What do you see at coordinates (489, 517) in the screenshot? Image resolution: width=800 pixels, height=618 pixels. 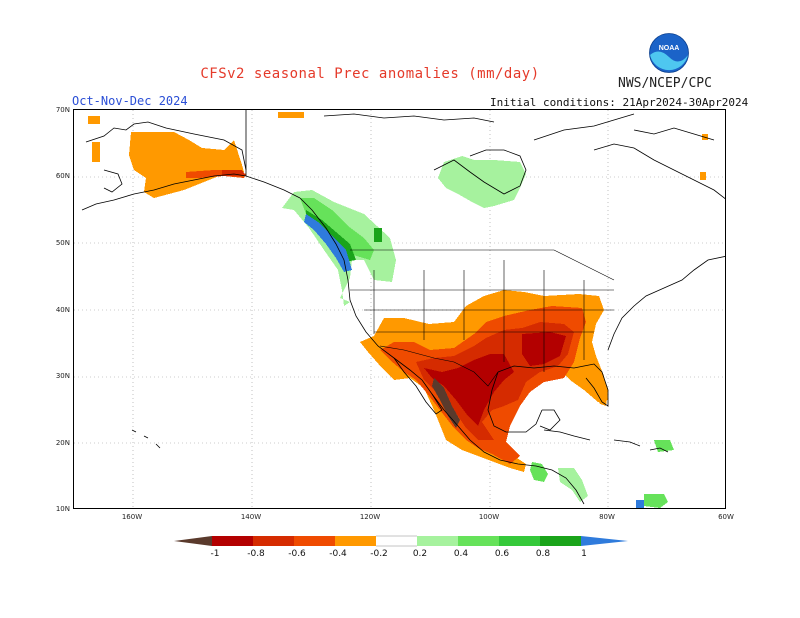 I see `lon-label: 100W` at bounding box center [489, 517].